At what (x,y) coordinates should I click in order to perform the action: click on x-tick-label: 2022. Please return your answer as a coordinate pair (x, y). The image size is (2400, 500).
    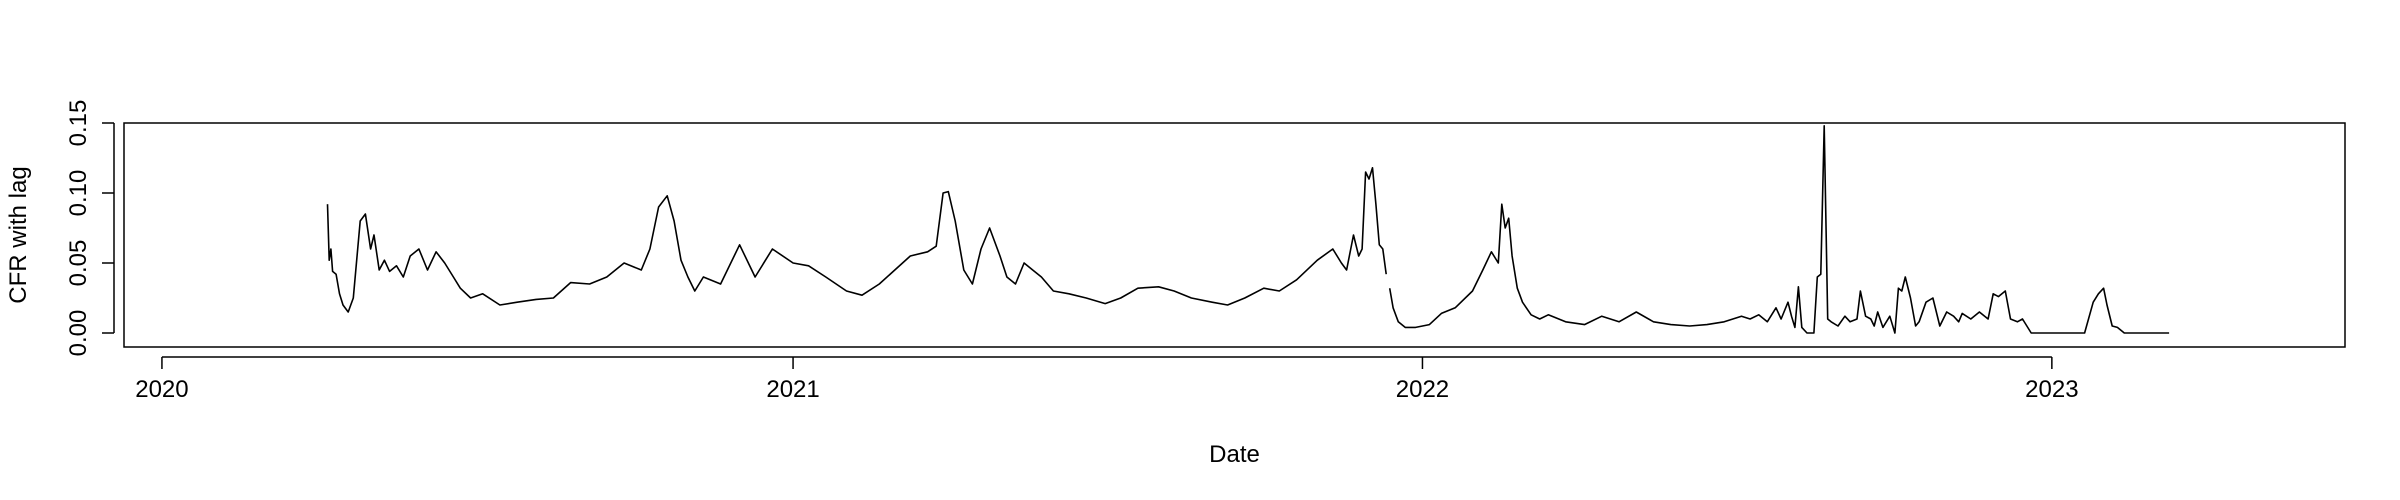
    Looking at the image, I should click on (1422, 389).